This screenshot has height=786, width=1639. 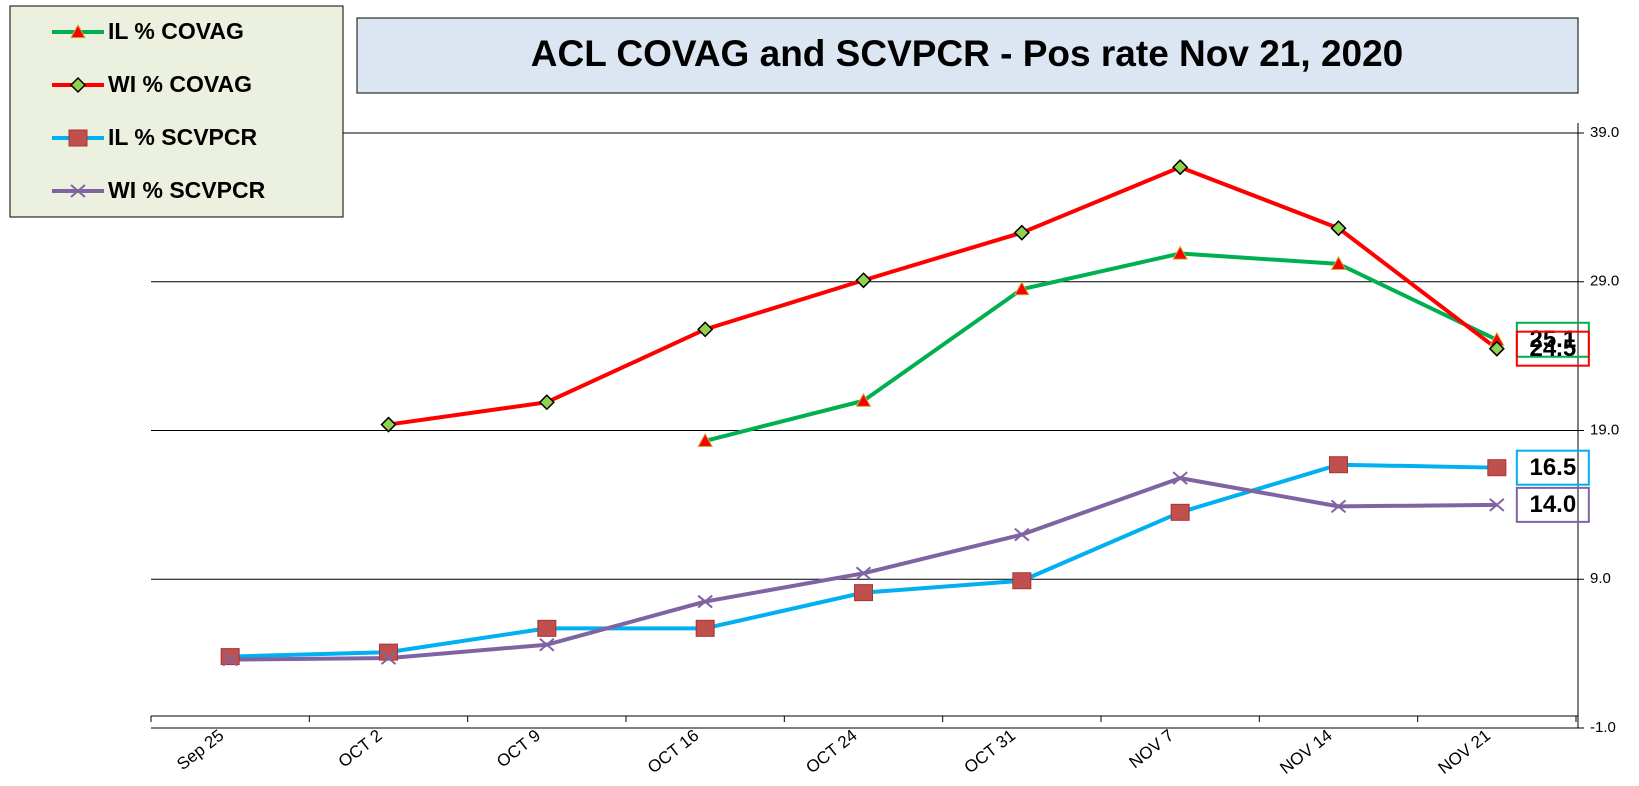 What do you see at coordinates (187, 190) in the screenshot?
I see `legend-label: WI % SCVPCR` at bounding box center [187, 190].